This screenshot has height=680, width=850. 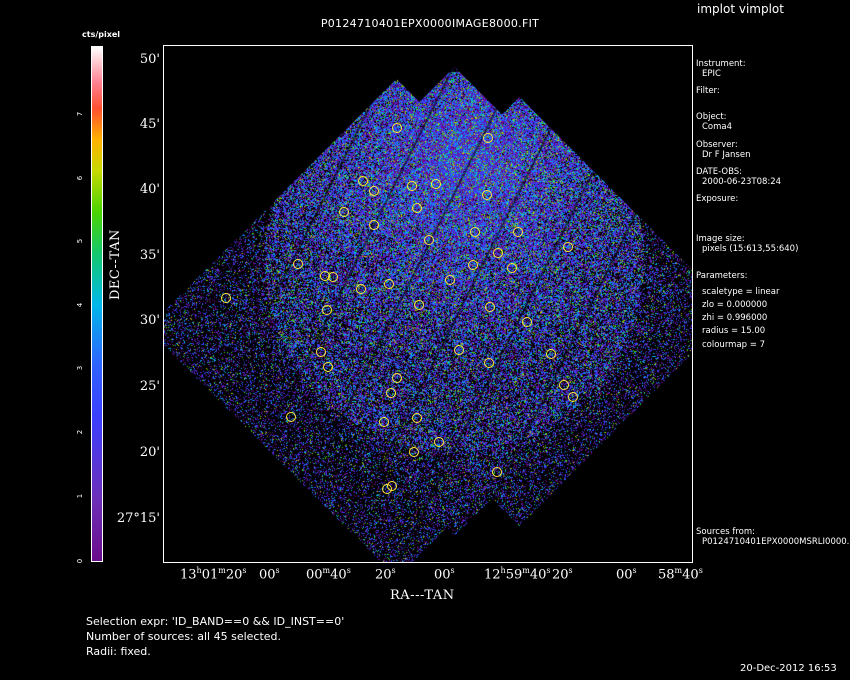 What do you see at coordinates (735, 305) in the screenshot?
I see `param-zlo: zlo = 0.000000` at bounding box center [735, 305].